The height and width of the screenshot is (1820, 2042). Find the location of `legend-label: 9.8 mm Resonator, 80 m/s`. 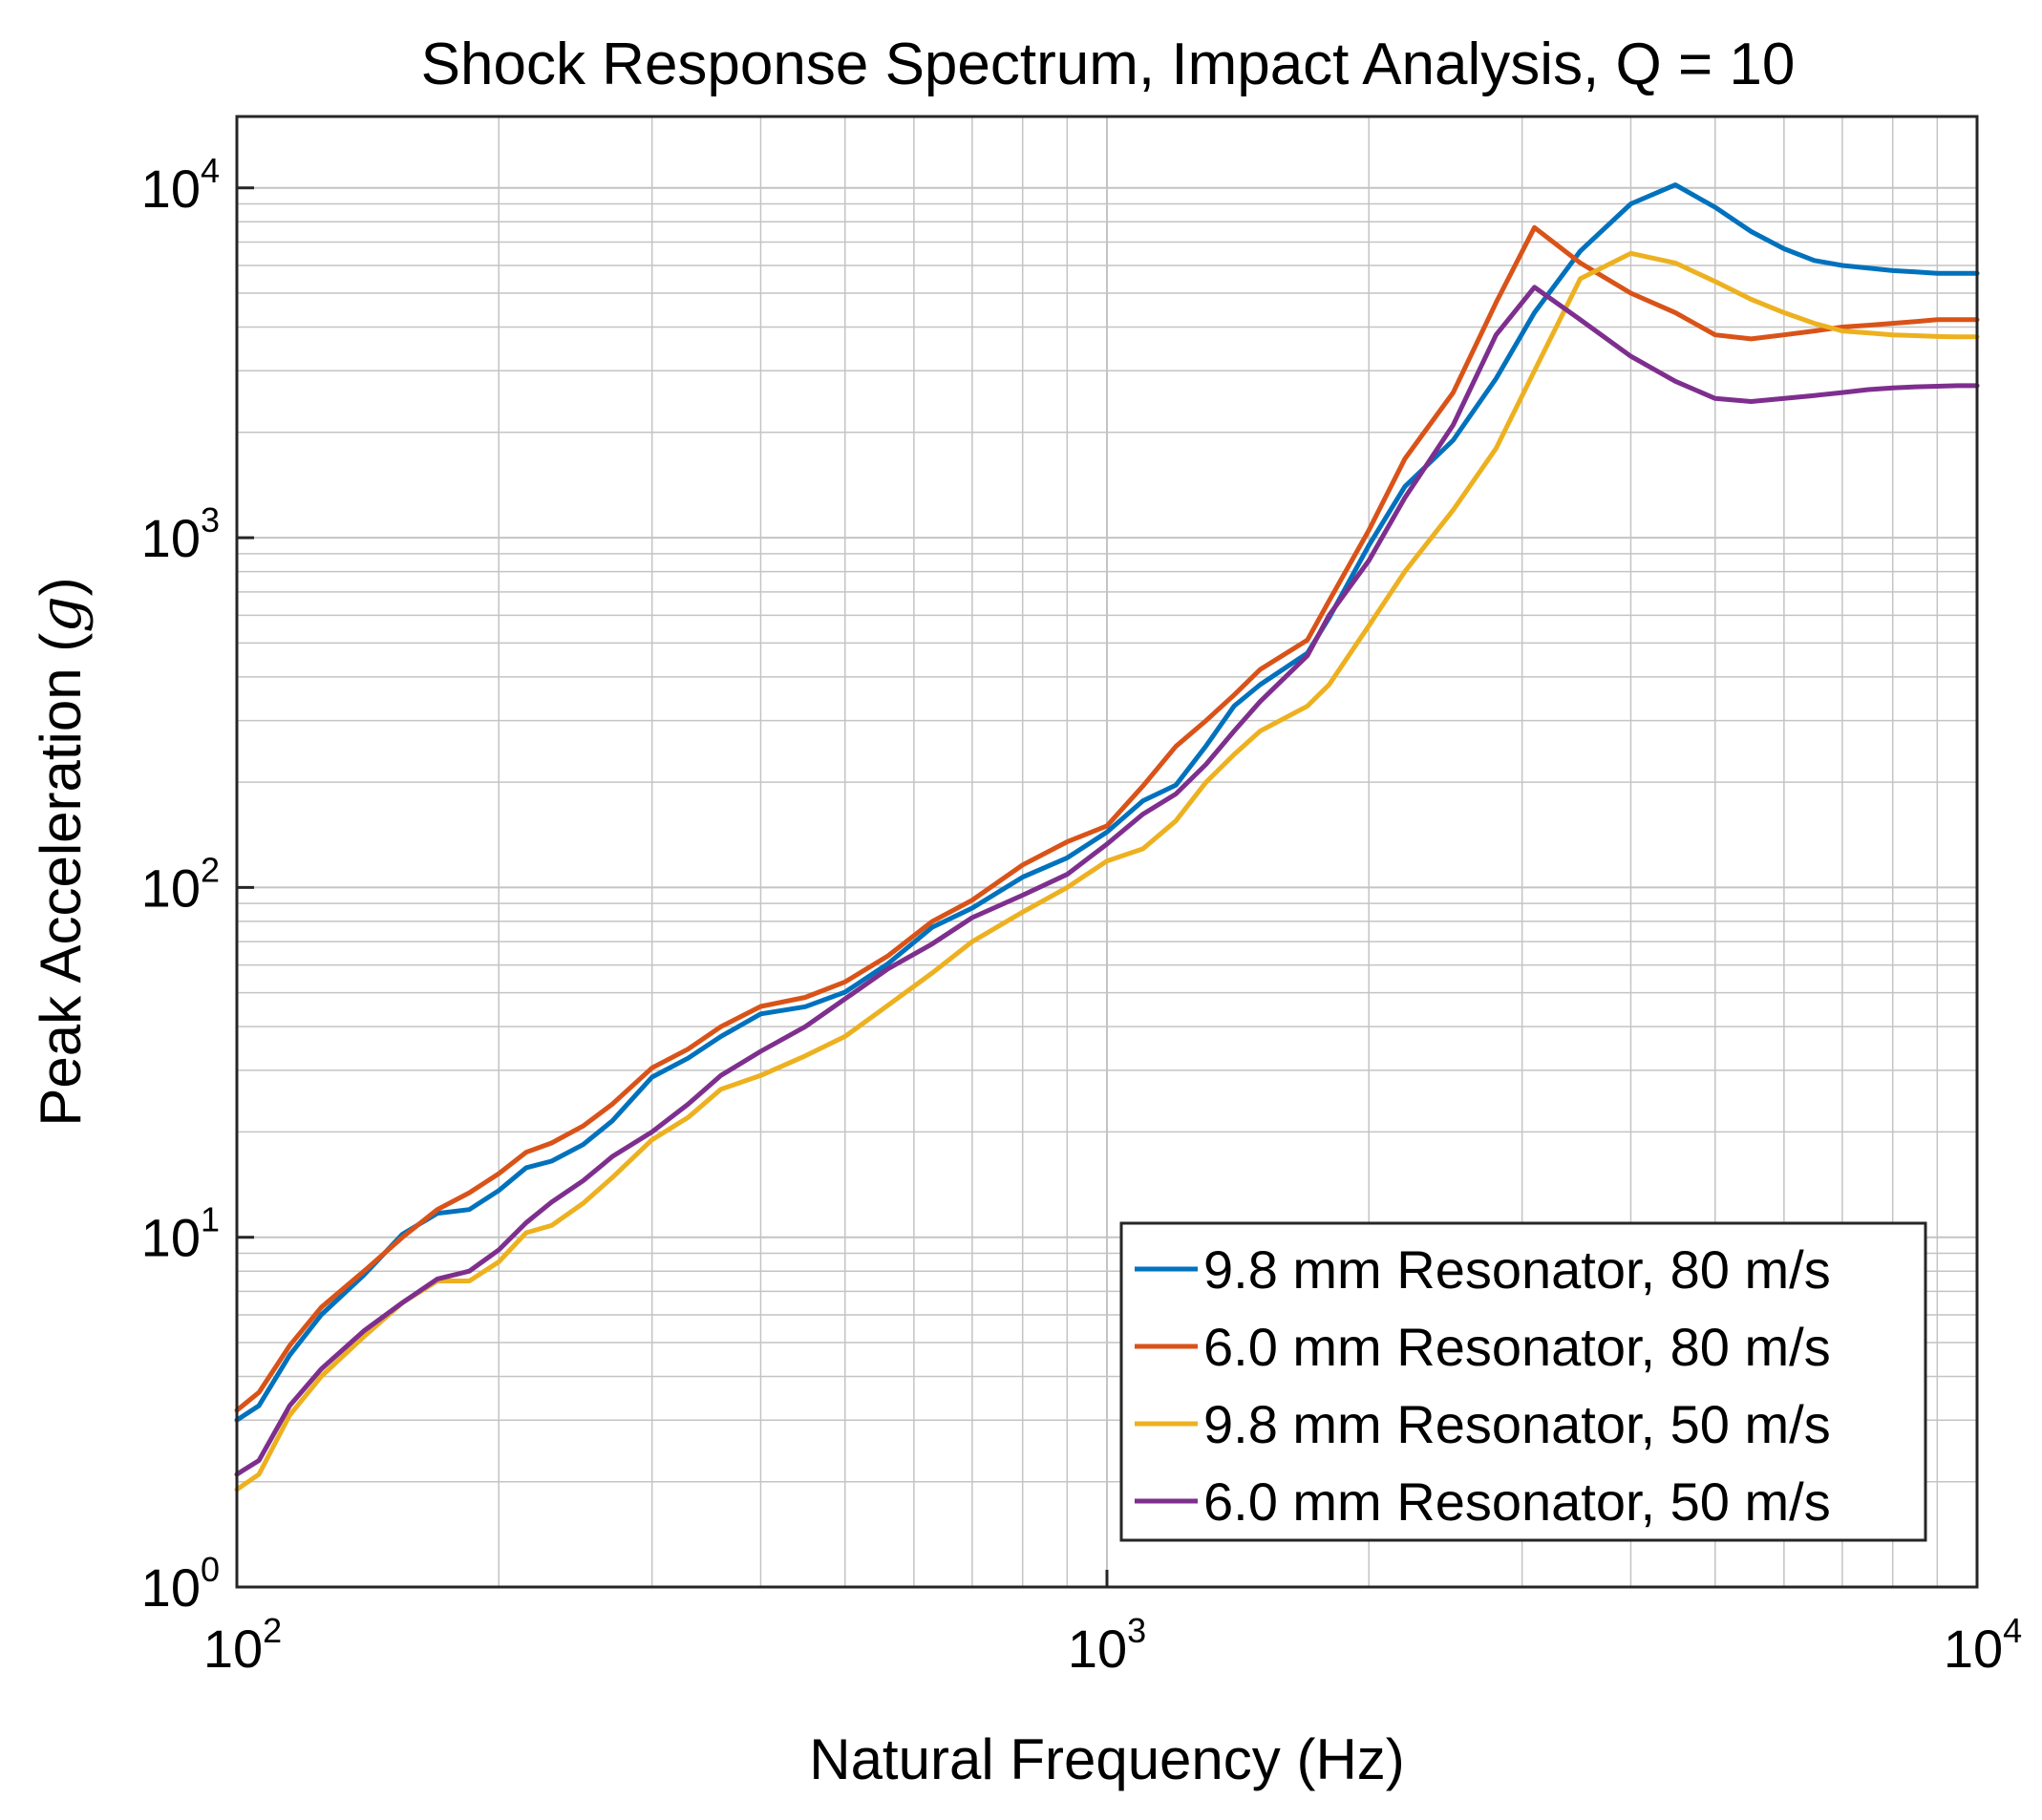

legend-label: 9.8 mm Resonator, 80 m/s is located at coordinates (1517, 1269).